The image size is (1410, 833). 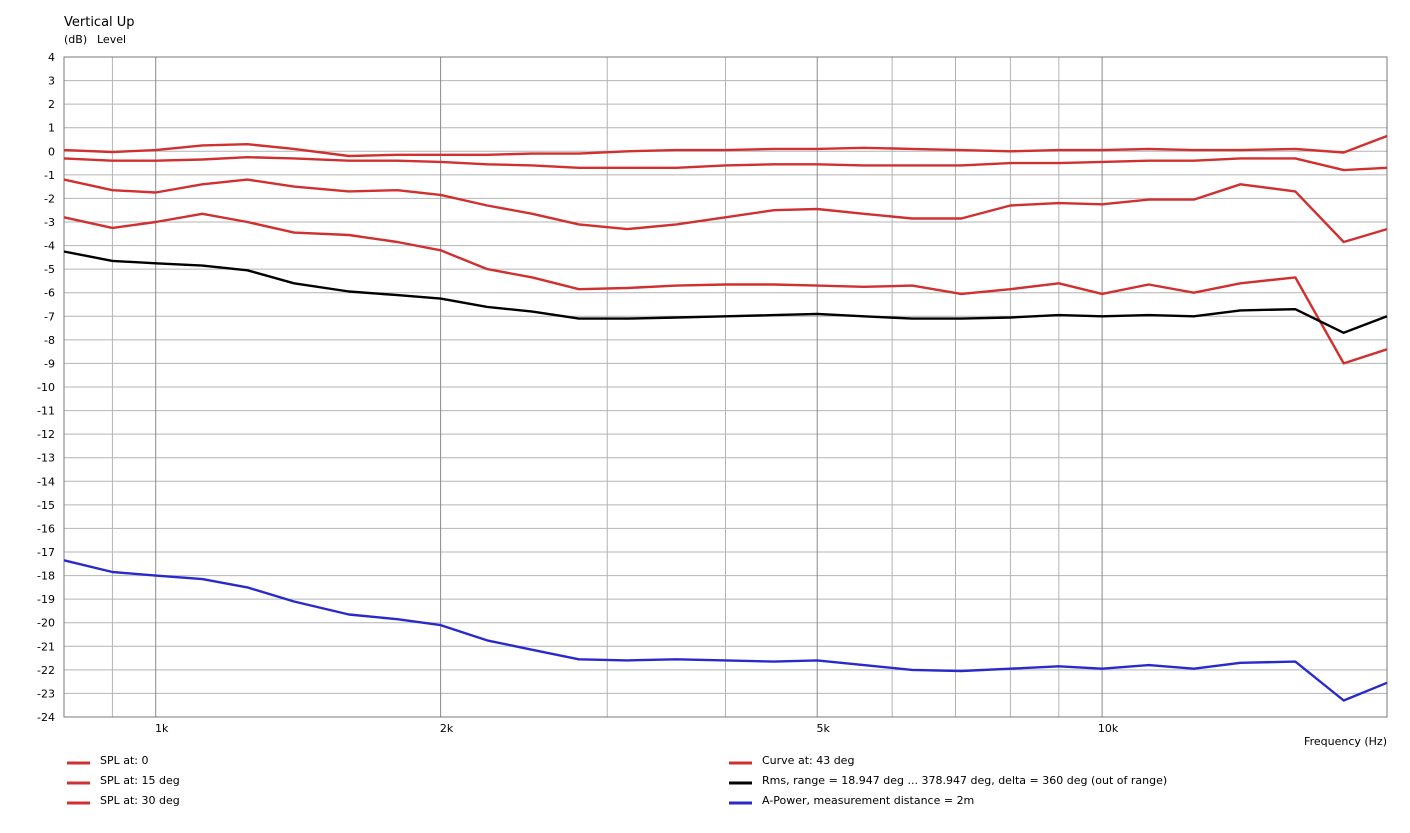 I want to click on y-tick-label: -3, so click(x=49, y=222).